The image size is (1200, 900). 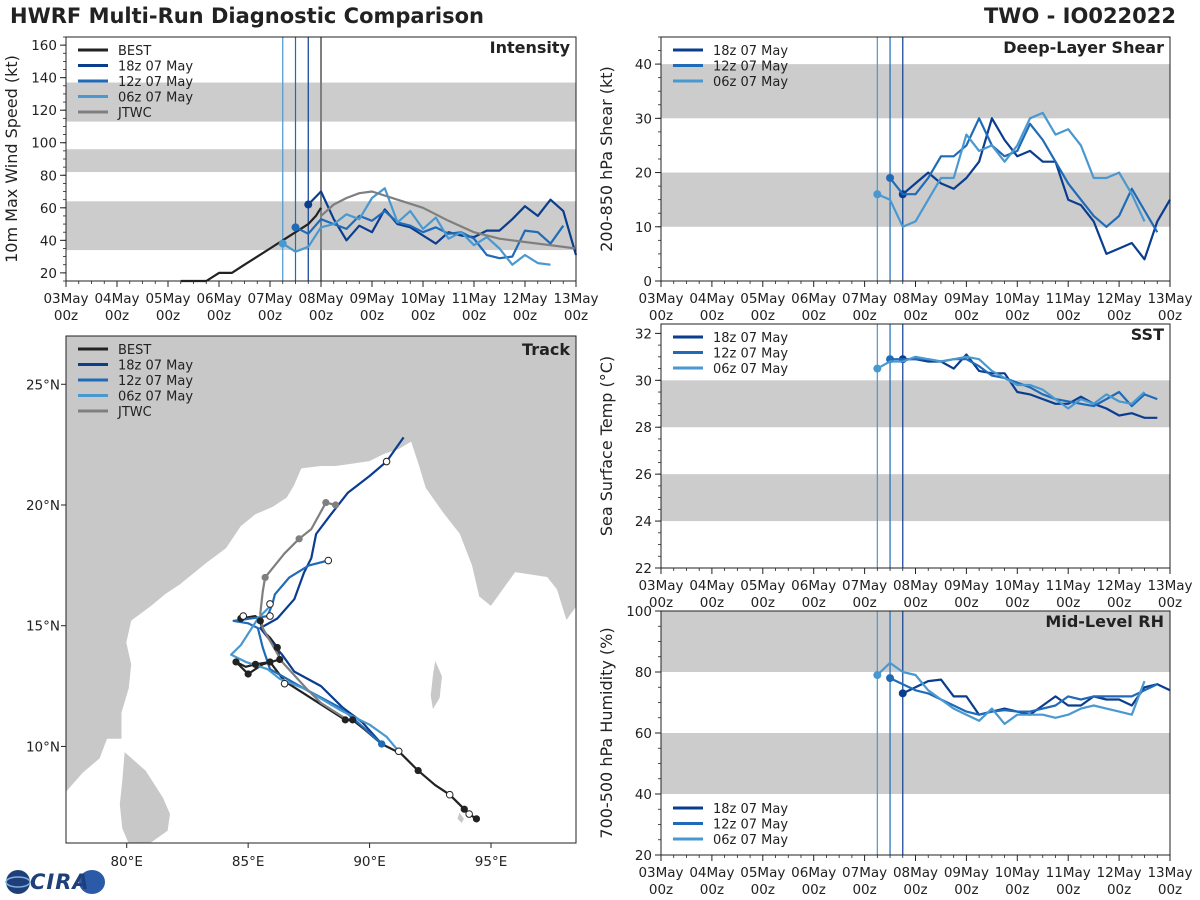 What do you see at coordinates (55, 882) in the screenshot?
I see `cira-logo` at bounding box center [55, 882].